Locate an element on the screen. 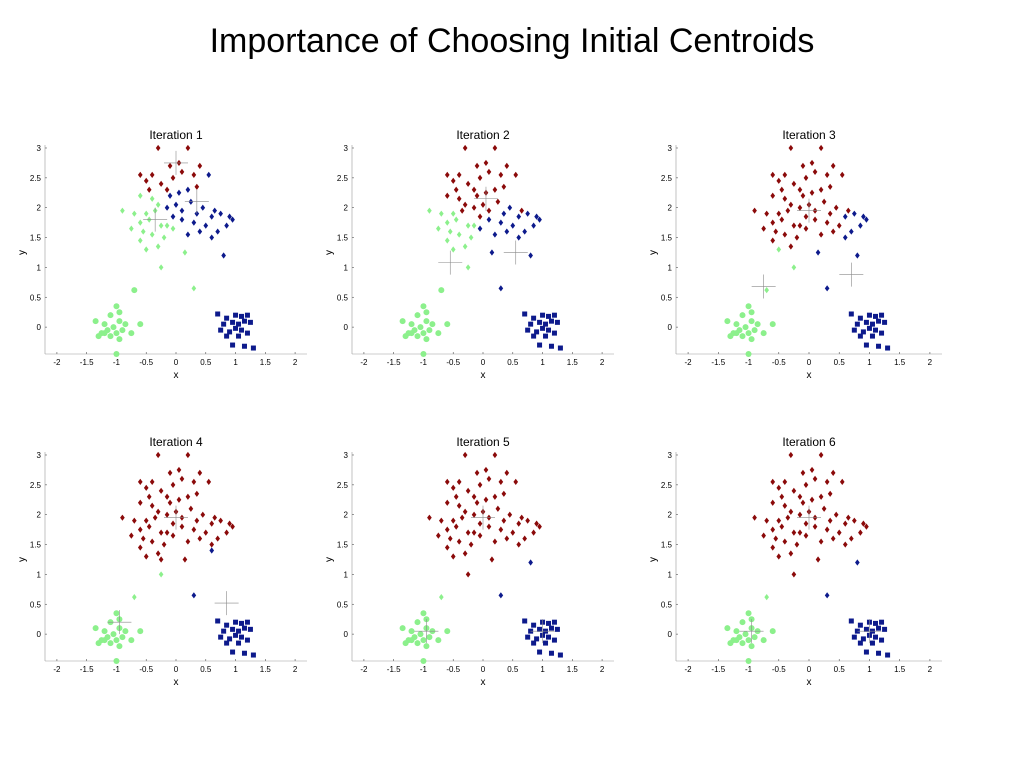 The width and height of the screenshot is (1024, 768). y-tick-label: 0 is located at coordinates (670, 634).